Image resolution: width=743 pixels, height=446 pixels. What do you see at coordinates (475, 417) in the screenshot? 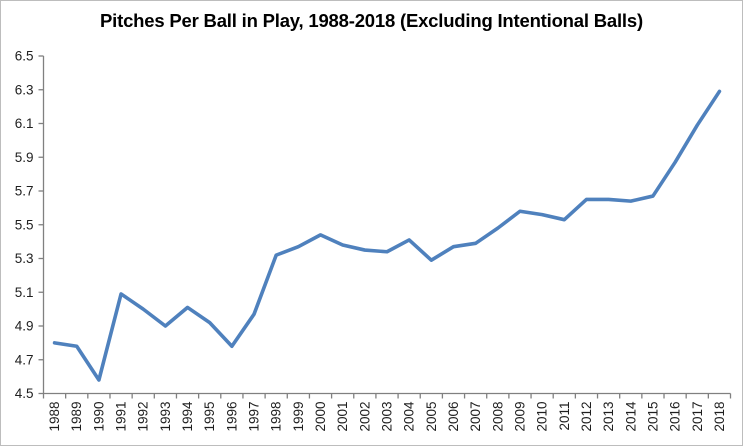
I see `x-axis-tick-label: 2007` at bounding box center [475, 417].